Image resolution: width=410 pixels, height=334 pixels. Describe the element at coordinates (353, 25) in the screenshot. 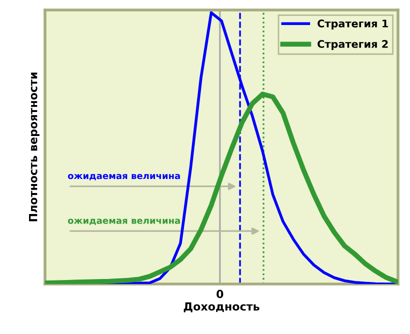

I see `legend-label: Стратегия 1` at that location.